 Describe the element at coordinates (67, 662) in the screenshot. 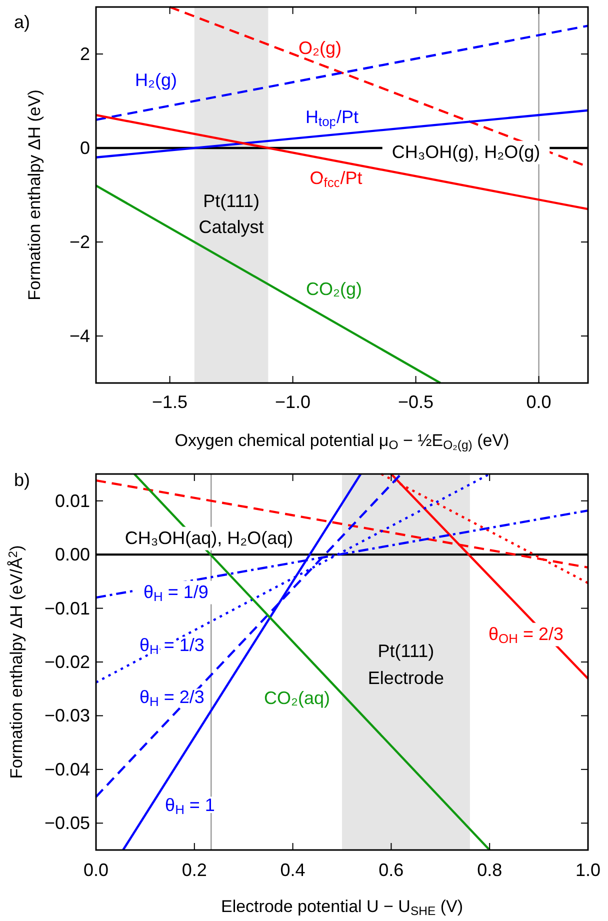

I see `y-tick-label: −0.02` at that location.